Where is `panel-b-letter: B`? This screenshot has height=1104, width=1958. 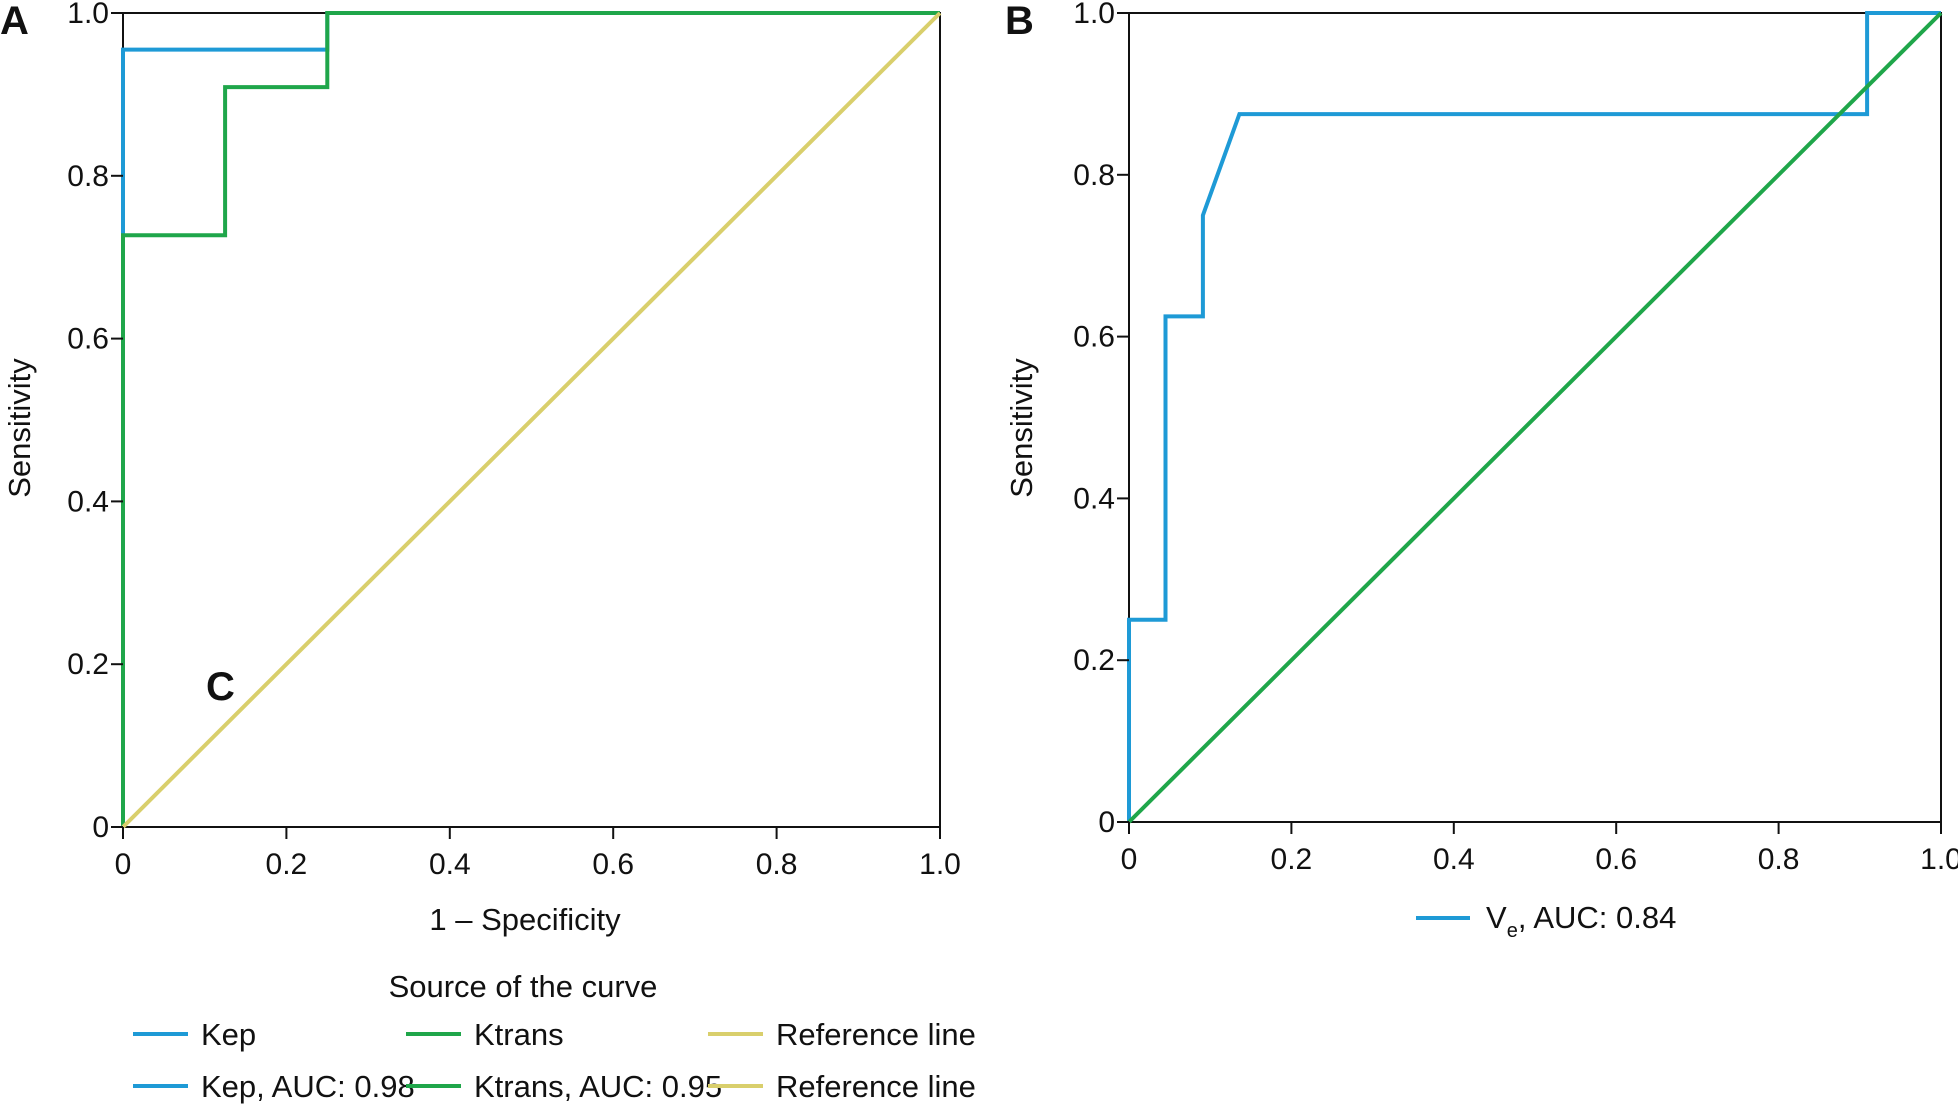 panel-b-letter: B is located at coordinates (1019, 21).